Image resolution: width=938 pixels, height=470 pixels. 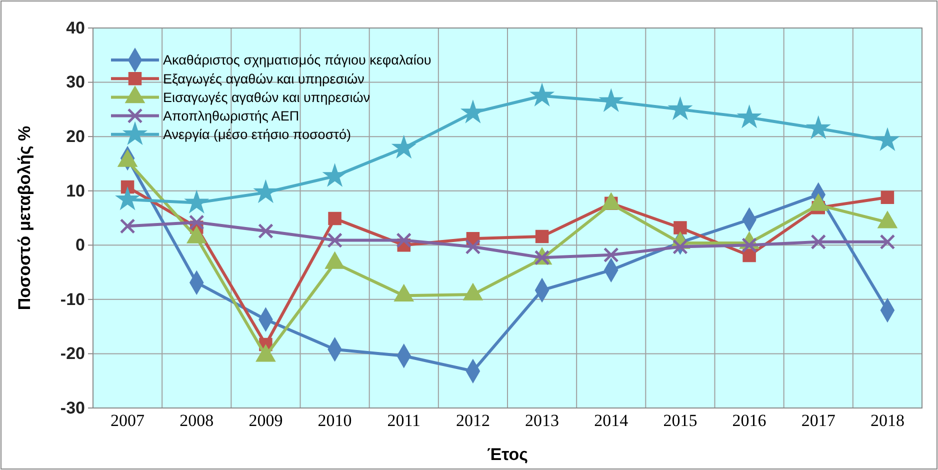 What do you see at coordinates (680, 420) in the screenshot?
I see `x-tick-label: 2015` at bounding box center [680, 420].